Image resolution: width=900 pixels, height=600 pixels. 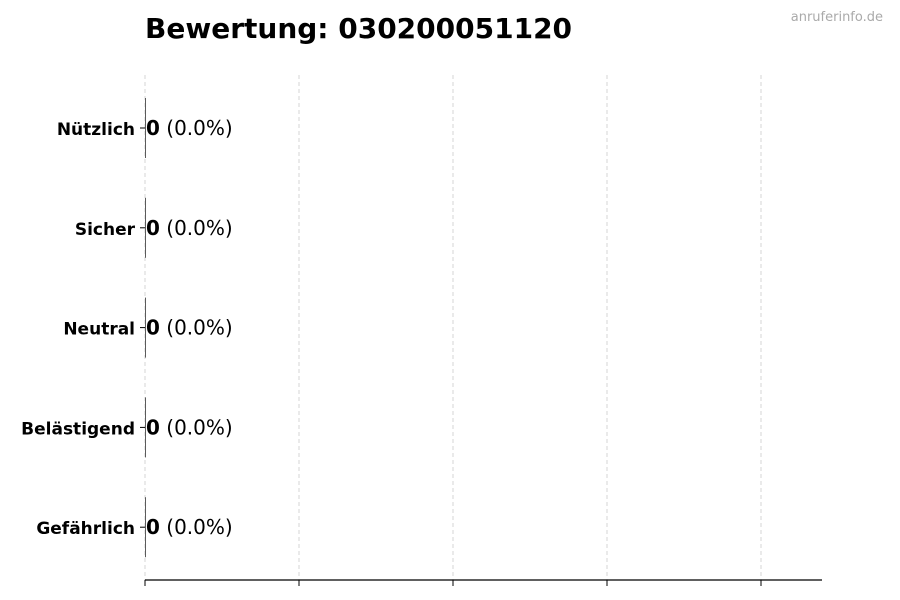 I want to click on chart-title: Bewertung: 030200051120, so click(x=359, y=28).